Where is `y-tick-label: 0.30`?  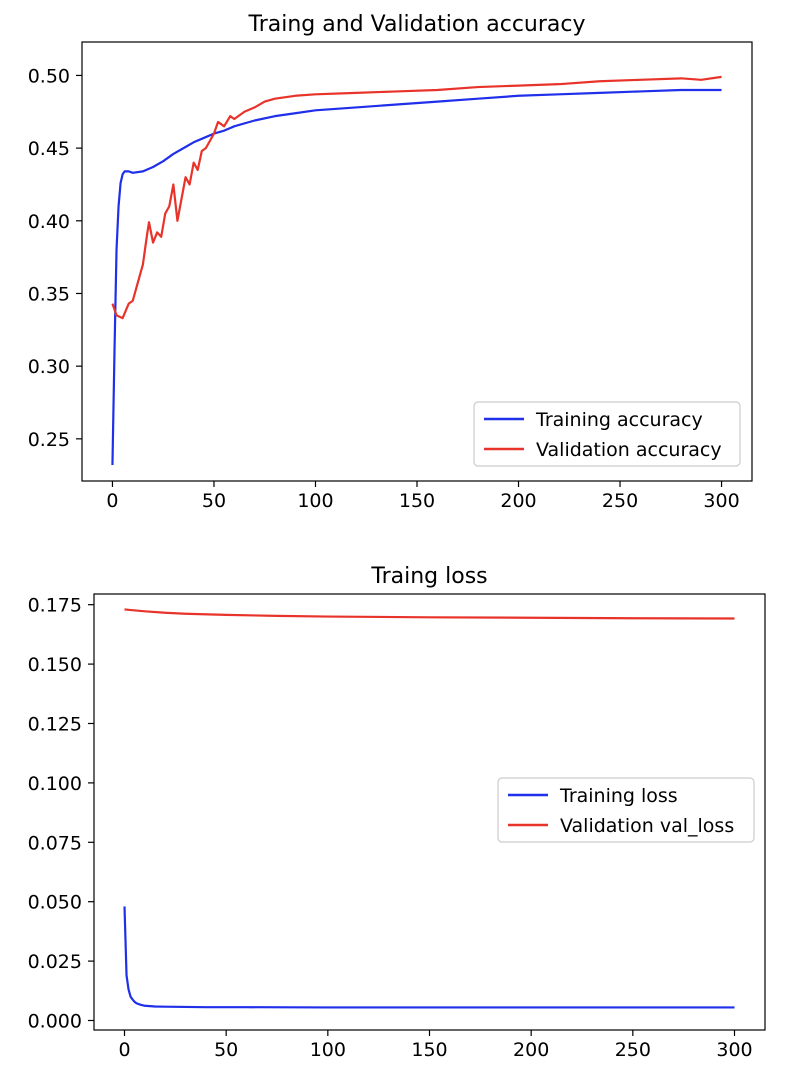
y-tick-label: 0.30 is located at coordinates (49, 367).